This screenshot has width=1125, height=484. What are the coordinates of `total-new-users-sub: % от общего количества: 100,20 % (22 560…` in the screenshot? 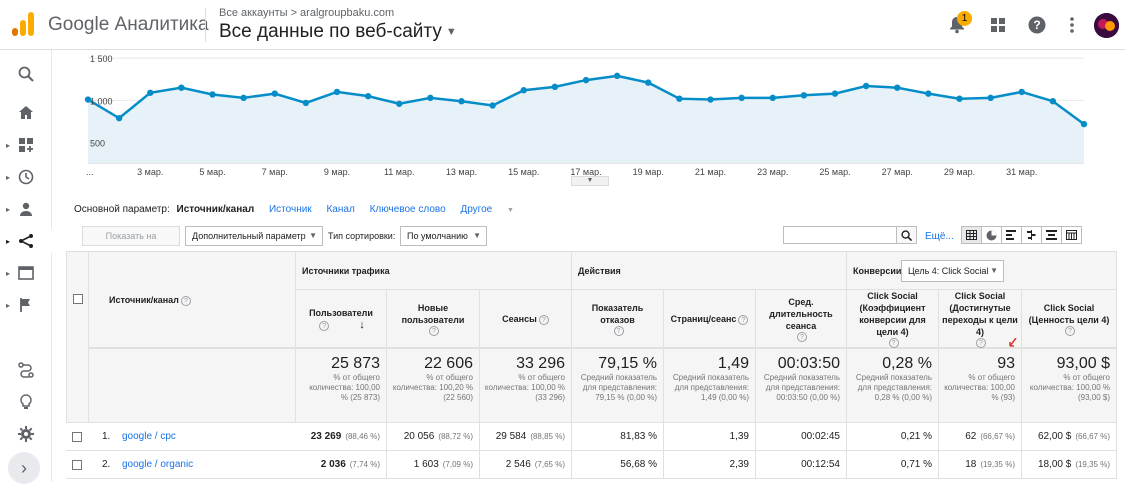 It's located at (432, 387).